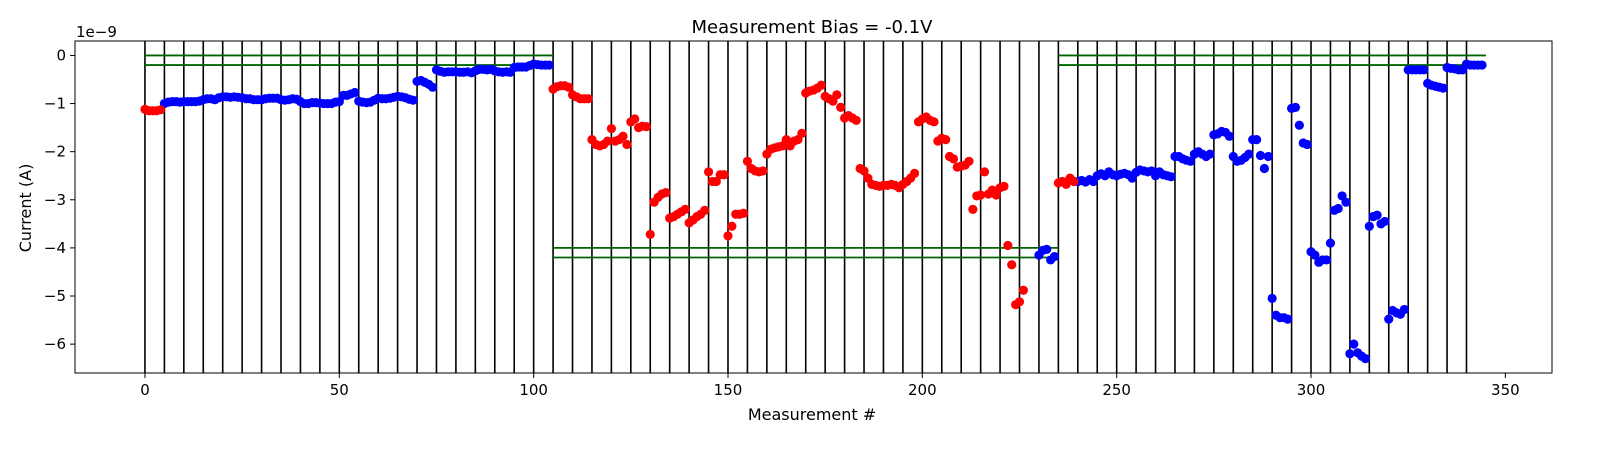  I want to click on y-tick-label: −5, so click(55, 296).